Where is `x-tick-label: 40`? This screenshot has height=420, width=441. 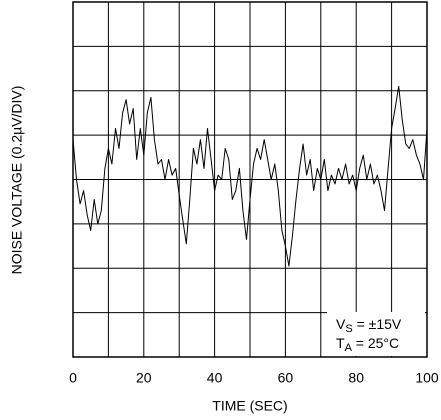 x-tick-label: 40 is located at coordinates (215, 378).